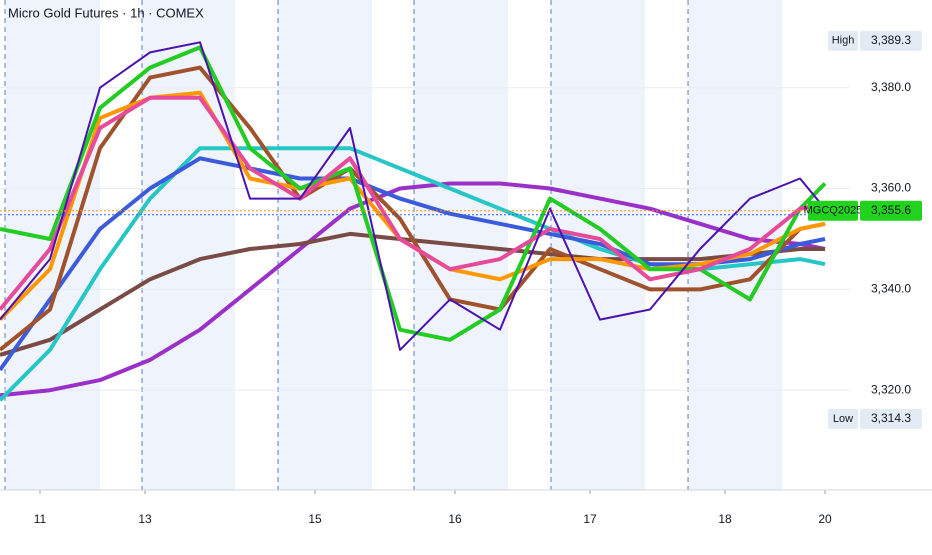 The height and width of the screenshot is (555, 932). Describe the element at coordinates (455, 519) in the screenshot. I see `x-tick-label: 16` at that location.